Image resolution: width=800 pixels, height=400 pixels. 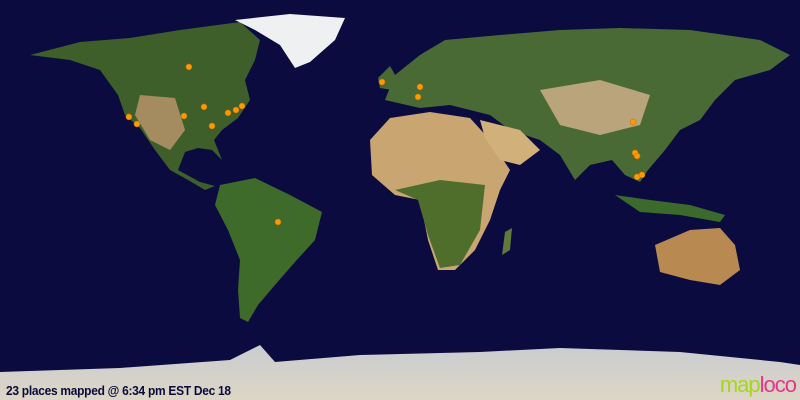 I want to click on places-mapped-caption: 23 places mapped @ 6:34 pm EST Dec 18, so click(x=118, y=390).